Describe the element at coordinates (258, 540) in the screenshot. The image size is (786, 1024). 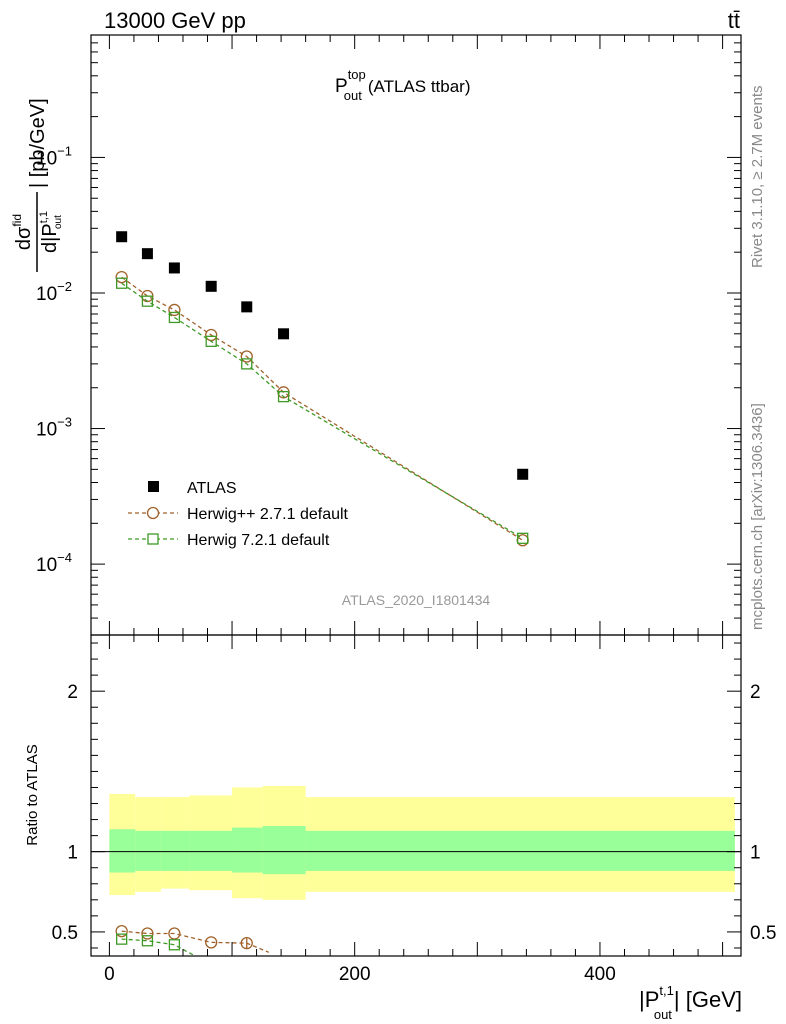
I see `legend-herwig7-label: Herwig 7.2.1 default` at that location.